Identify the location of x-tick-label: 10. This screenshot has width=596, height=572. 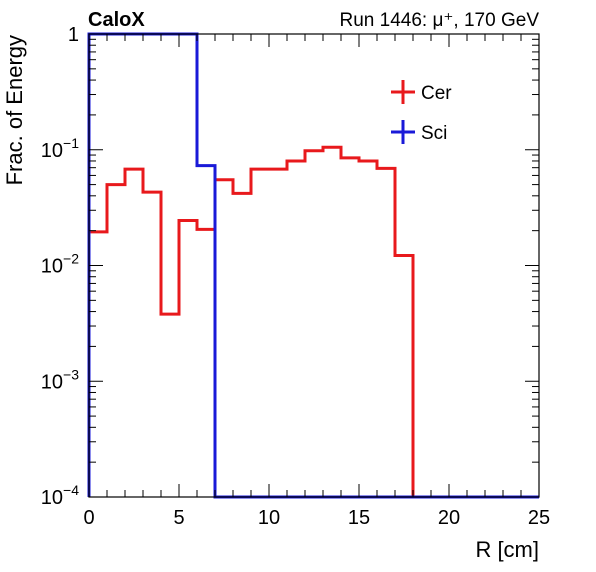
(269, 518).